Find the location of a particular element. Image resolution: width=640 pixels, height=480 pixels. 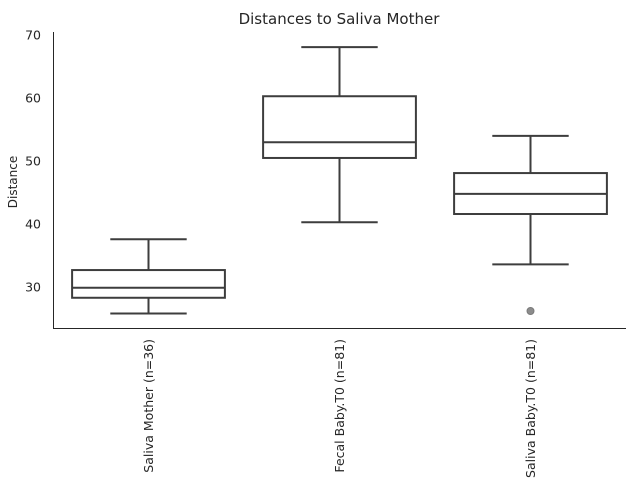

x-tick-label: Fecal Baby.T0 (n=81) is located at coordinates (339, 406).